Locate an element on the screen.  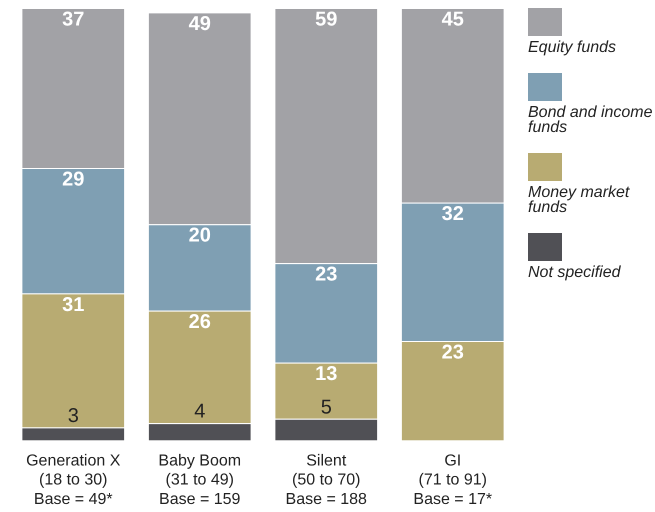
data-label: 32 is located at coordinates (453, 214).